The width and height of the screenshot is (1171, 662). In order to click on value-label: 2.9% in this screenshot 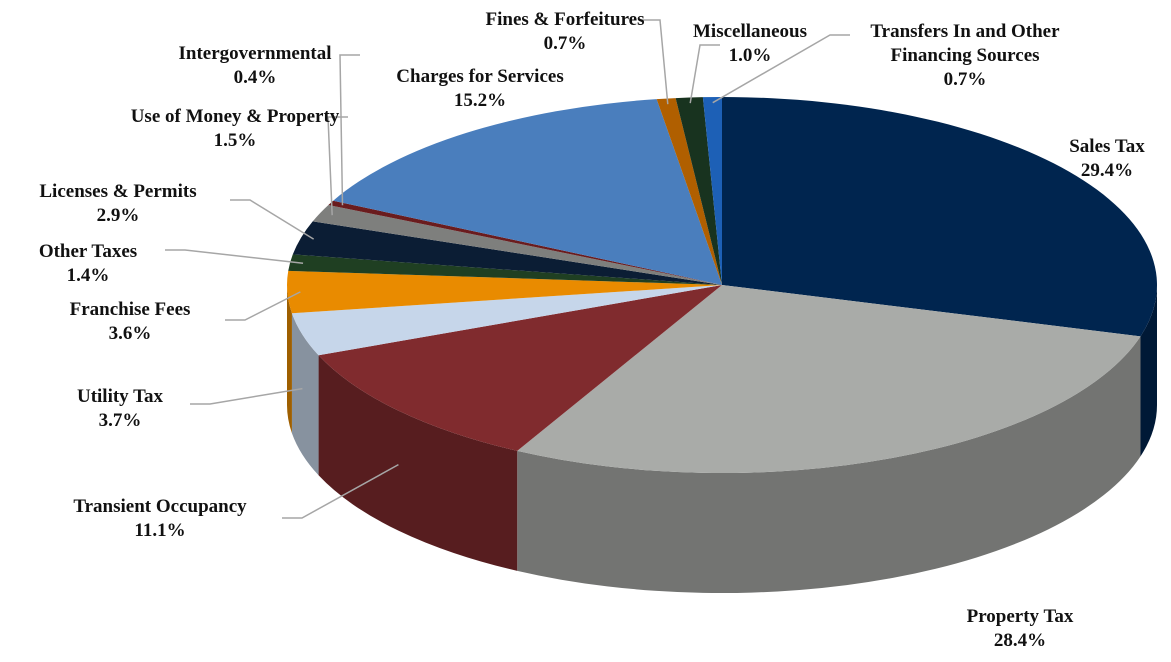, I will do `click(118, 215)`.